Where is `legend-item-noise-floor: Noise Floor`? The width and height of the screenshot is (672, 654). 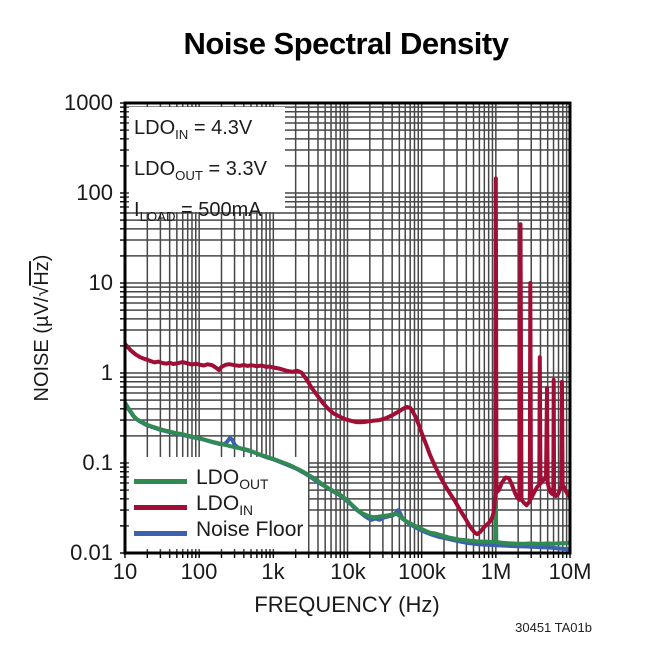
legend-item-noise-floor: Noise Floor is located at coordinates (219, 531).